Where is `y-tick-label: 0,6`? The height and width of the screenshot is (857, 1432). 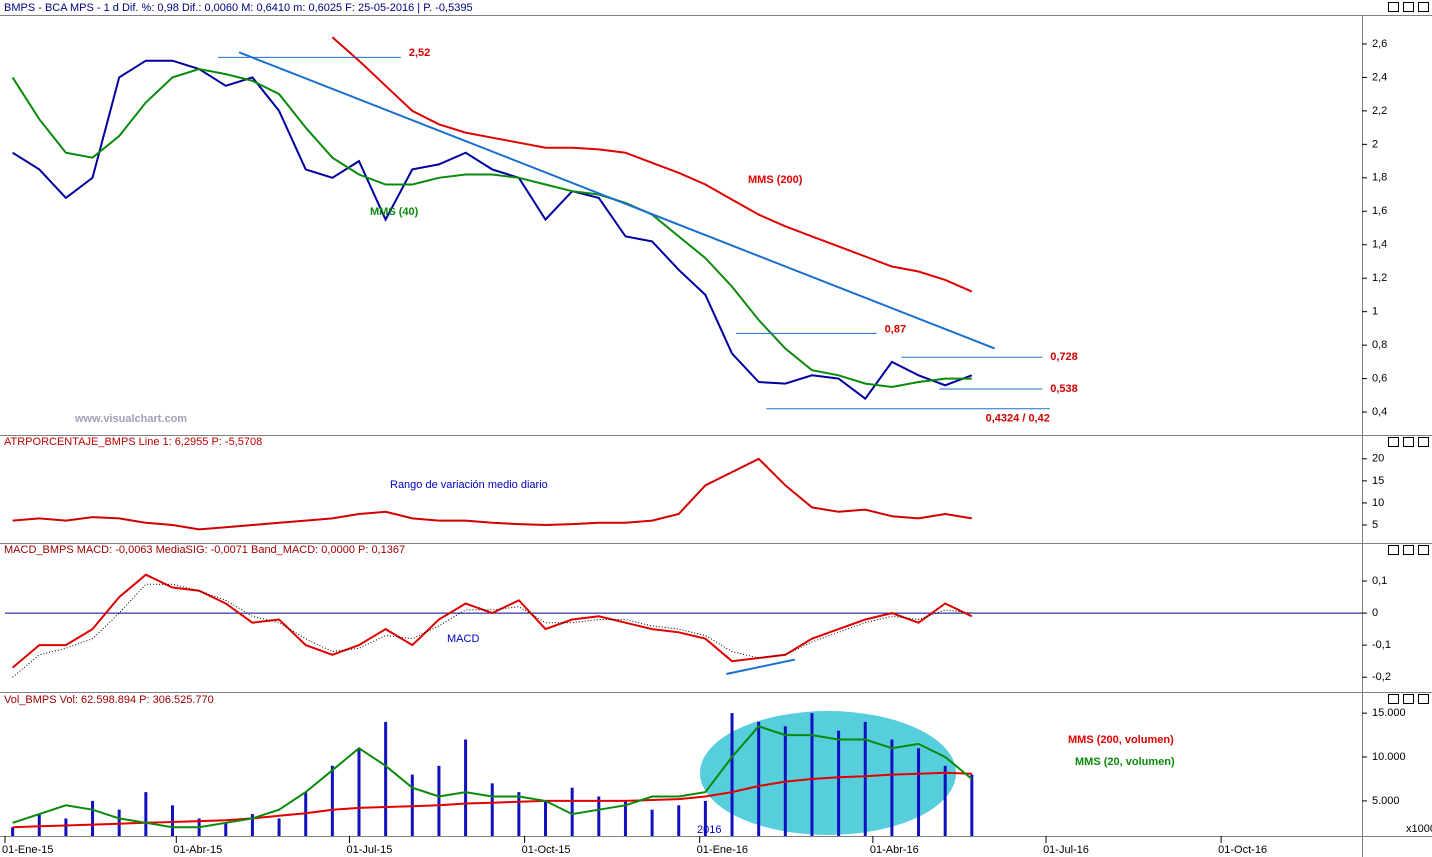
y-tick-label: 0,6 is located at coordinates (1379, 379).